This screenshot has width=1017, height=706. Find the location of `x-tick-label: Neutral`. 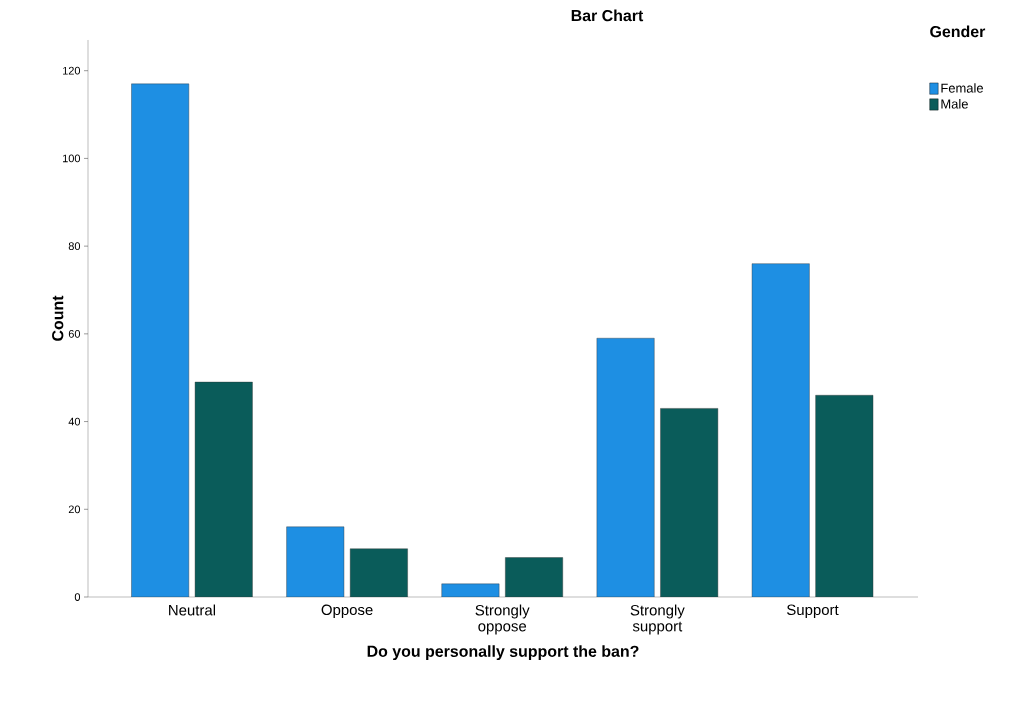

x-tick-label: Neutral is located at coordinates (192, 610).